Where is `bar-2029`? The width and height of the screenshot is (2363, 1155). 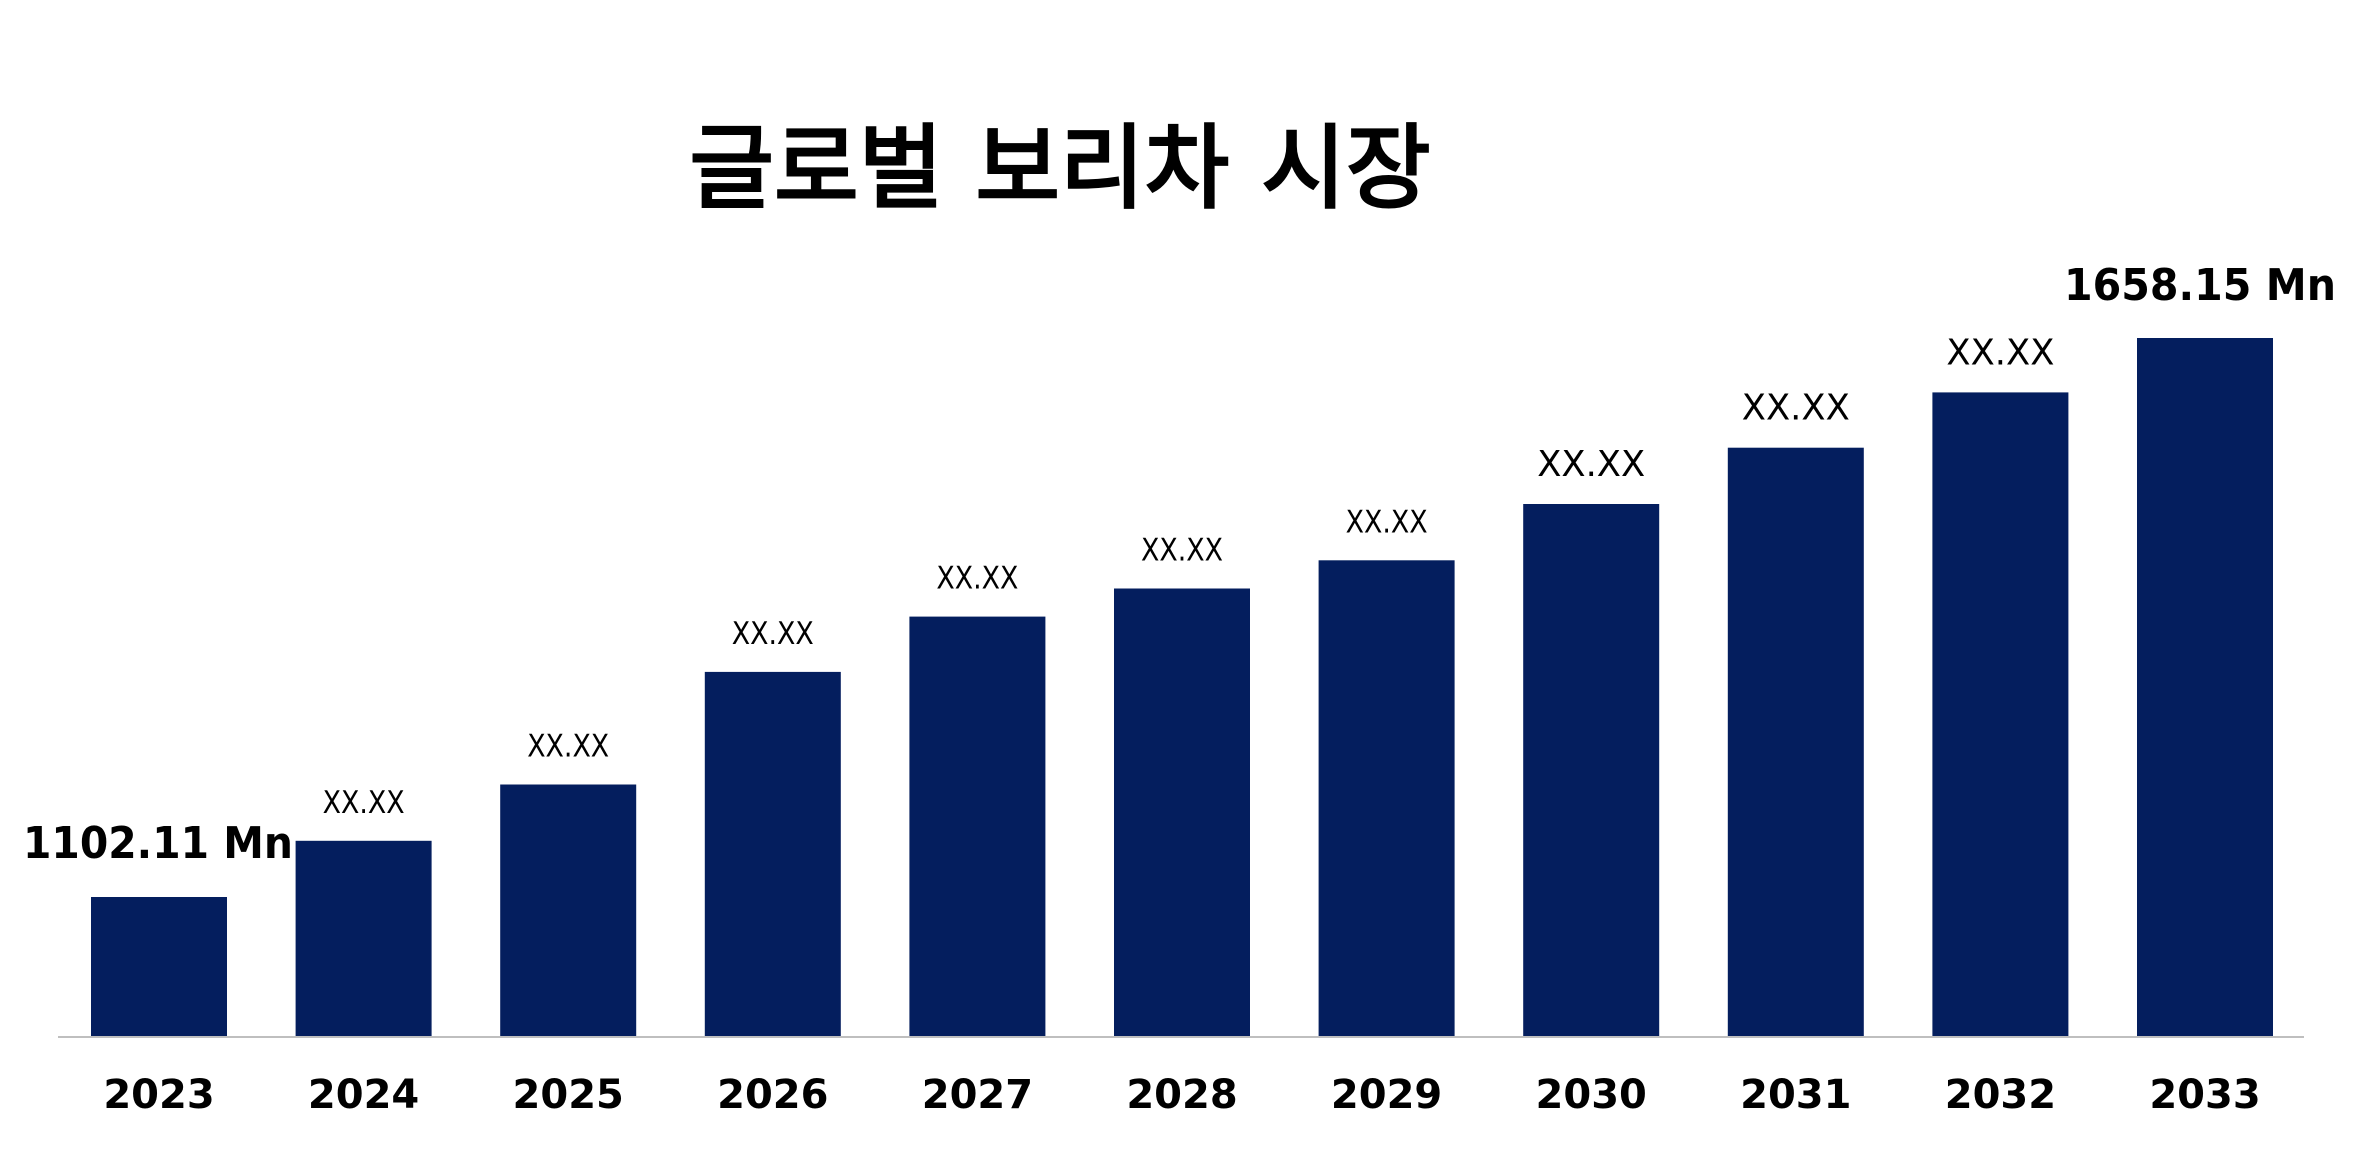 bar-2029 is located at coordinates (1386, 798).